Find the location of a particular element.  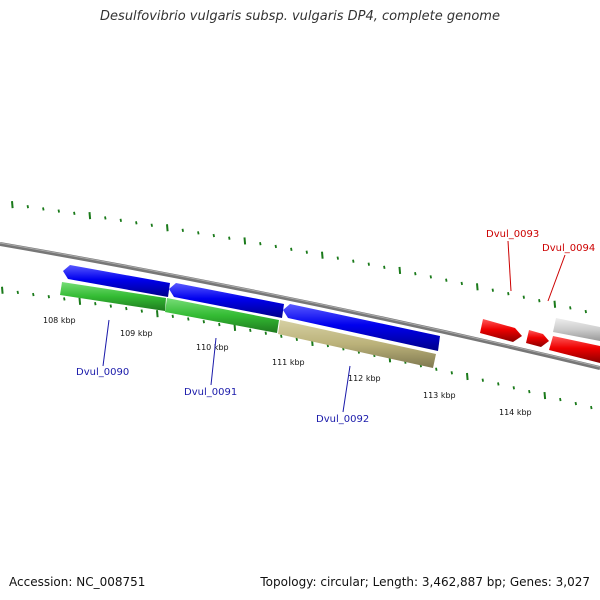

inner-features is located at coordinates (248, 325).